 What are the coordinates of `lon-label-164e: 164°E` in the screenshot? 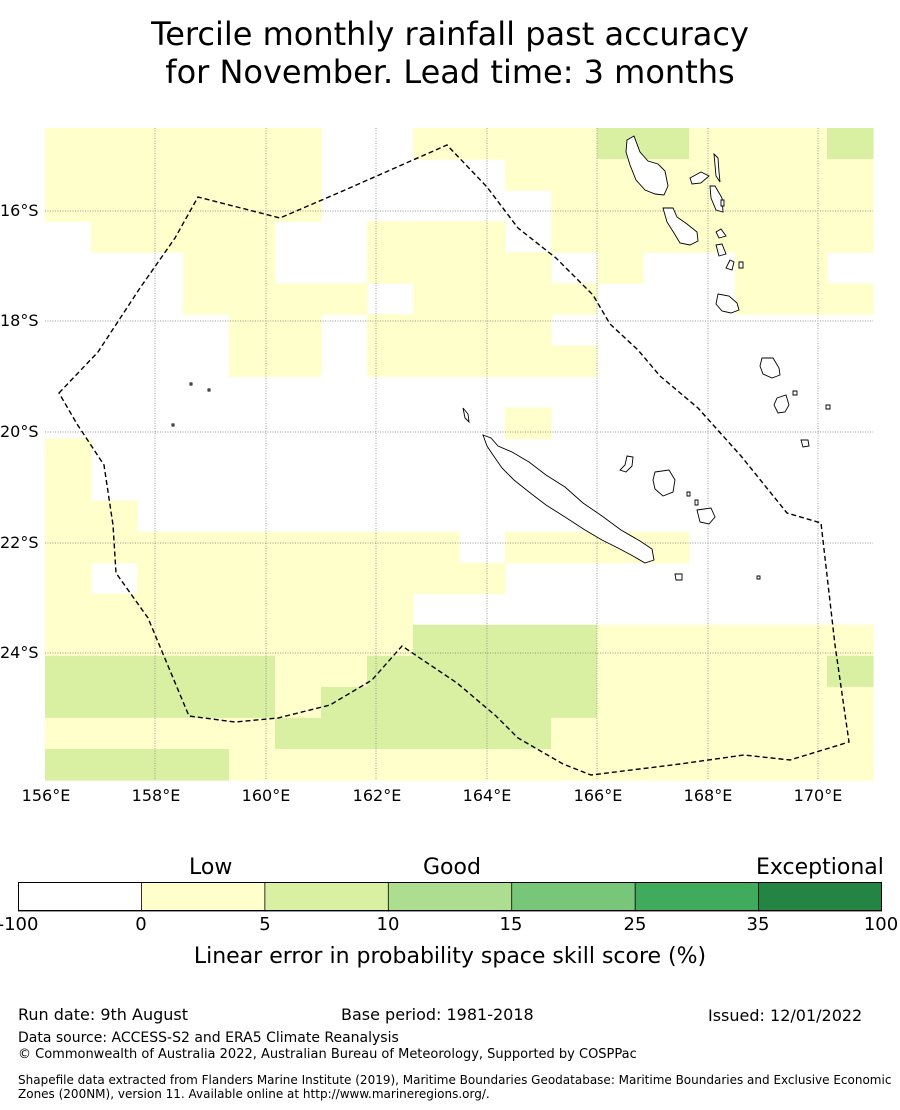 It's located at (487, 795).